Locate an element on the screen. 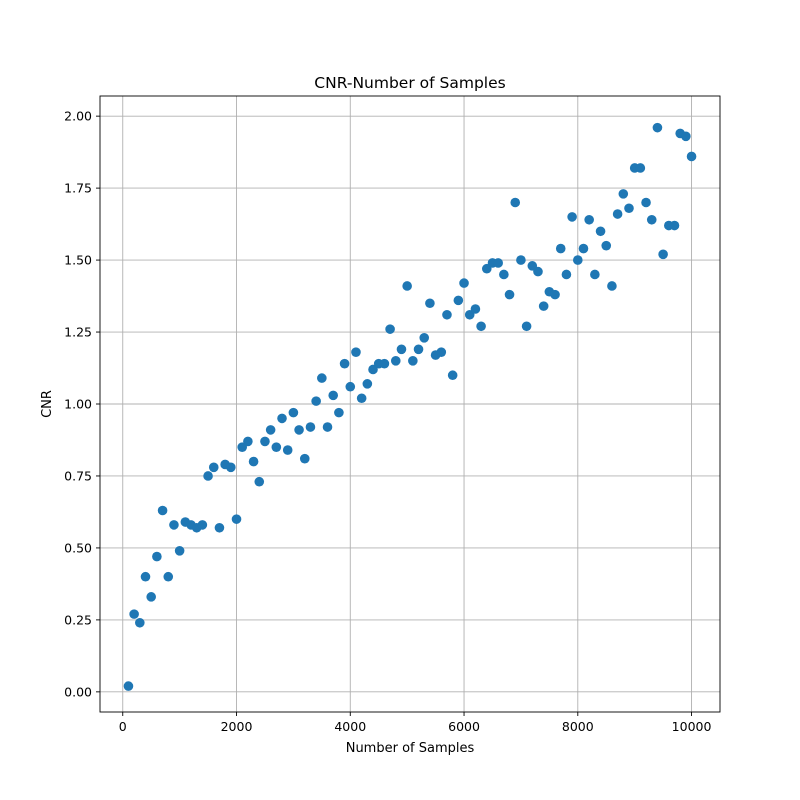 The height and width of the screenshot is (800, 800). chart-title: CNR-Number of Samples is located at coordinates (409, 83).